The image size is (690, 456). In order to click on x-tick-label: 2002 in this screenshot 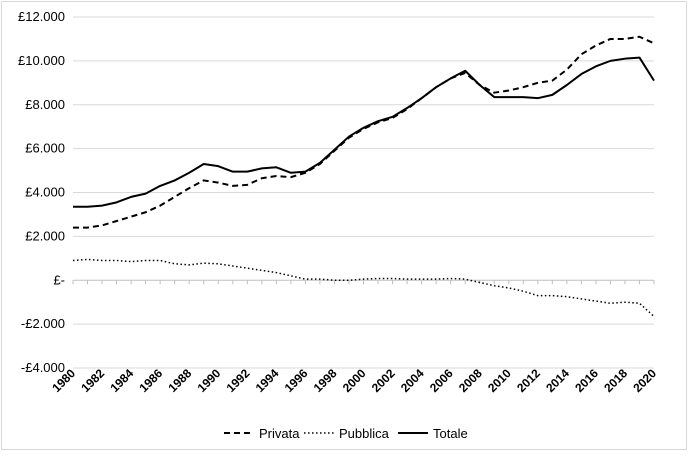, I will do `click(383, 380)`.